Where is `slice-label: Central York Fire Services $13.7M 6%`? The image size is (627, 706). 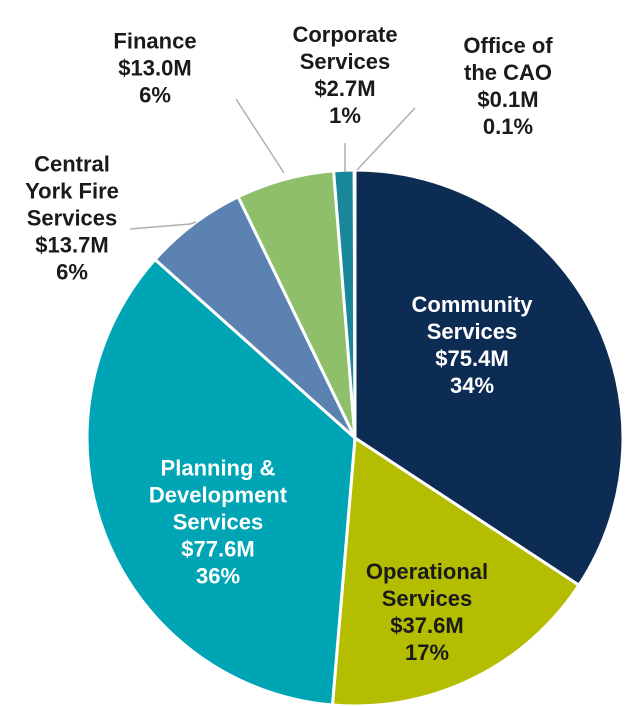
slice-label: Central York Fire Services $13.7M 6% is located at coordinates (72, 218).